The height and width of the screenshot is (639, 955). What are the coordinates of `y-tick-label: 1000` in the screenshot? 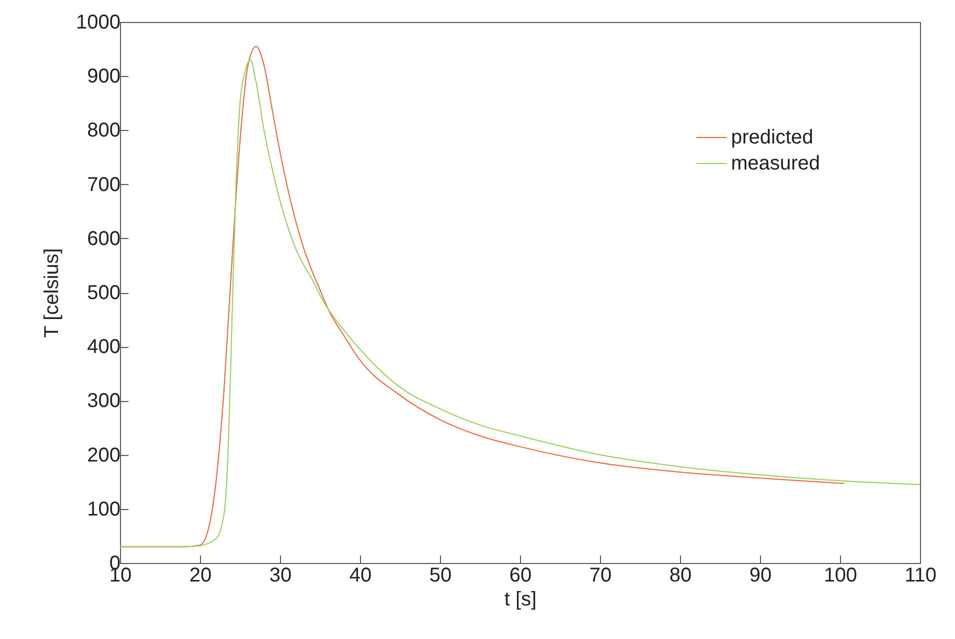 It's located at (98, 23).